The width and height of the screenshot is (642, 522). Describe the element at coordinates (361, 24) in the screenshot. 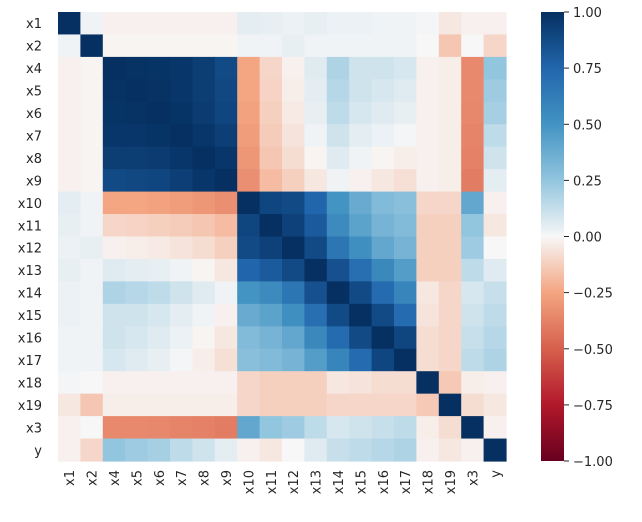

I see `heatmap-cell-x1-x15` at that location.